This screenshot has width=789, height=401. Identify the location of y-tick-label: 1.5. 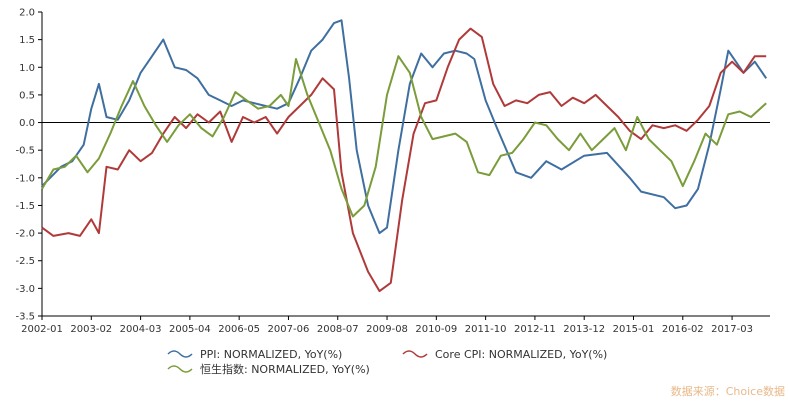
(27, 40).